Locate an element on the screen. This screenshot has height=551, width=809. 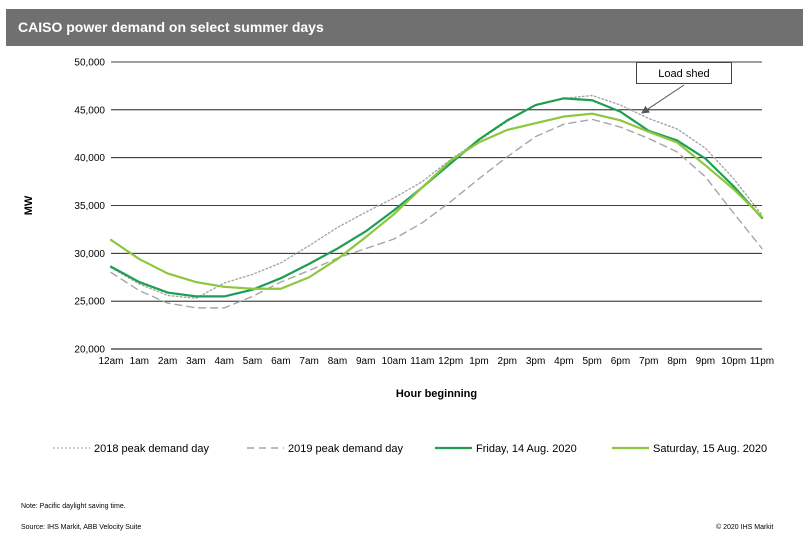
x-tick-label: 6pm is located at coordinates (620, 361).